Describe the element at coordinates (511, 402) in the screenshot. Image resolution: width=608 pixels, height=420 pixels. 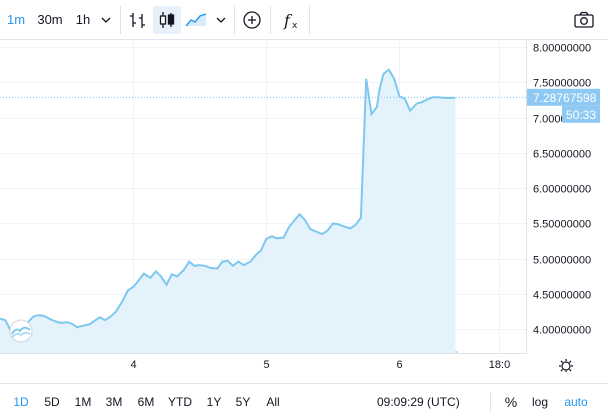
I see `percent-scale-button: %` at that location.